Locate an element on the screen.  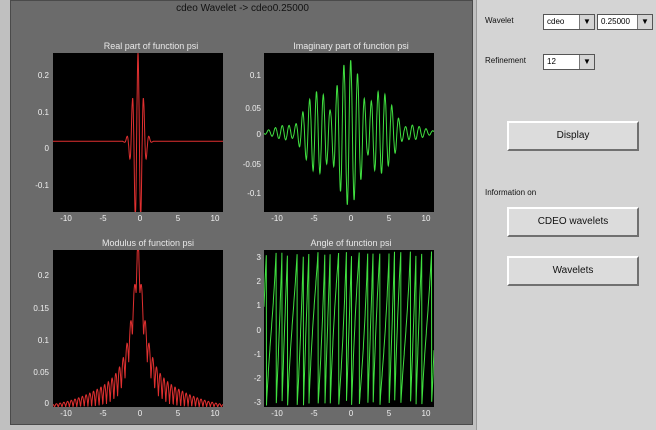
wavelet-parameter-value: 0.25000 is located at coordinates (615, 21).